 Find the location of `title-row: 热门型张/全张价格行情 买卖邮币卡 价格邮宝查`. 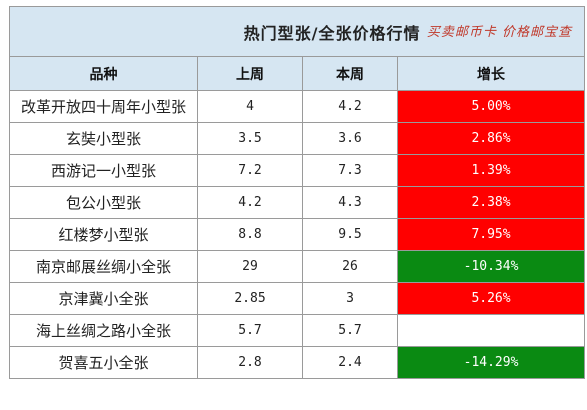

title-row: 热门型张/全张价格行情 买卖邮币卡 价格邮宝查 is located at coordinates (297, 31).